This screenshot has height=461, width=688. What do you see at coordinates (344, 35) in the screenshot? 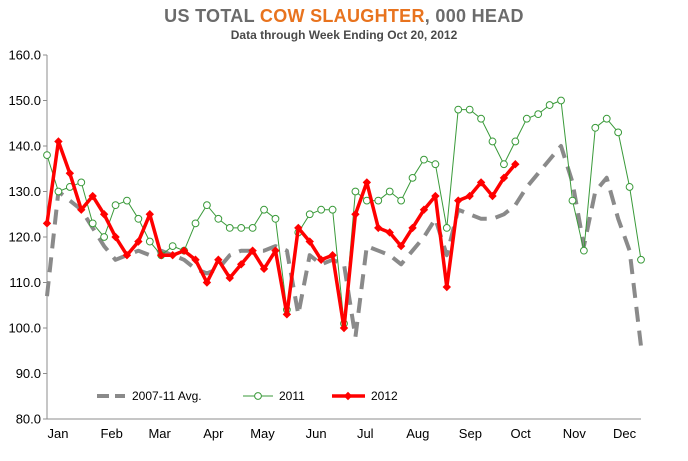
I see `chart-subtitle: Data through Week Ending Oct 20, 2012` at bounding box center [344, 35].